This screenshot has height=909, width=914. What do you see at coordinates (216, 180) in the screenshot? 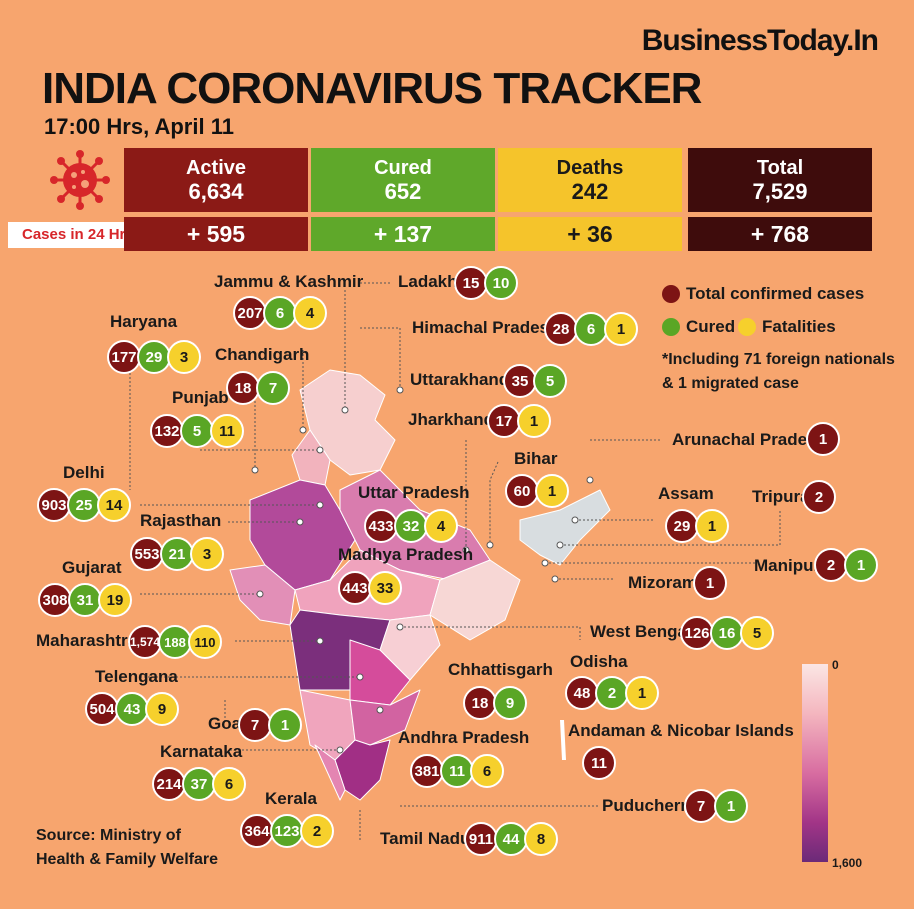
I see `active-box: Active 6,634` at bounding box center [216, 180].